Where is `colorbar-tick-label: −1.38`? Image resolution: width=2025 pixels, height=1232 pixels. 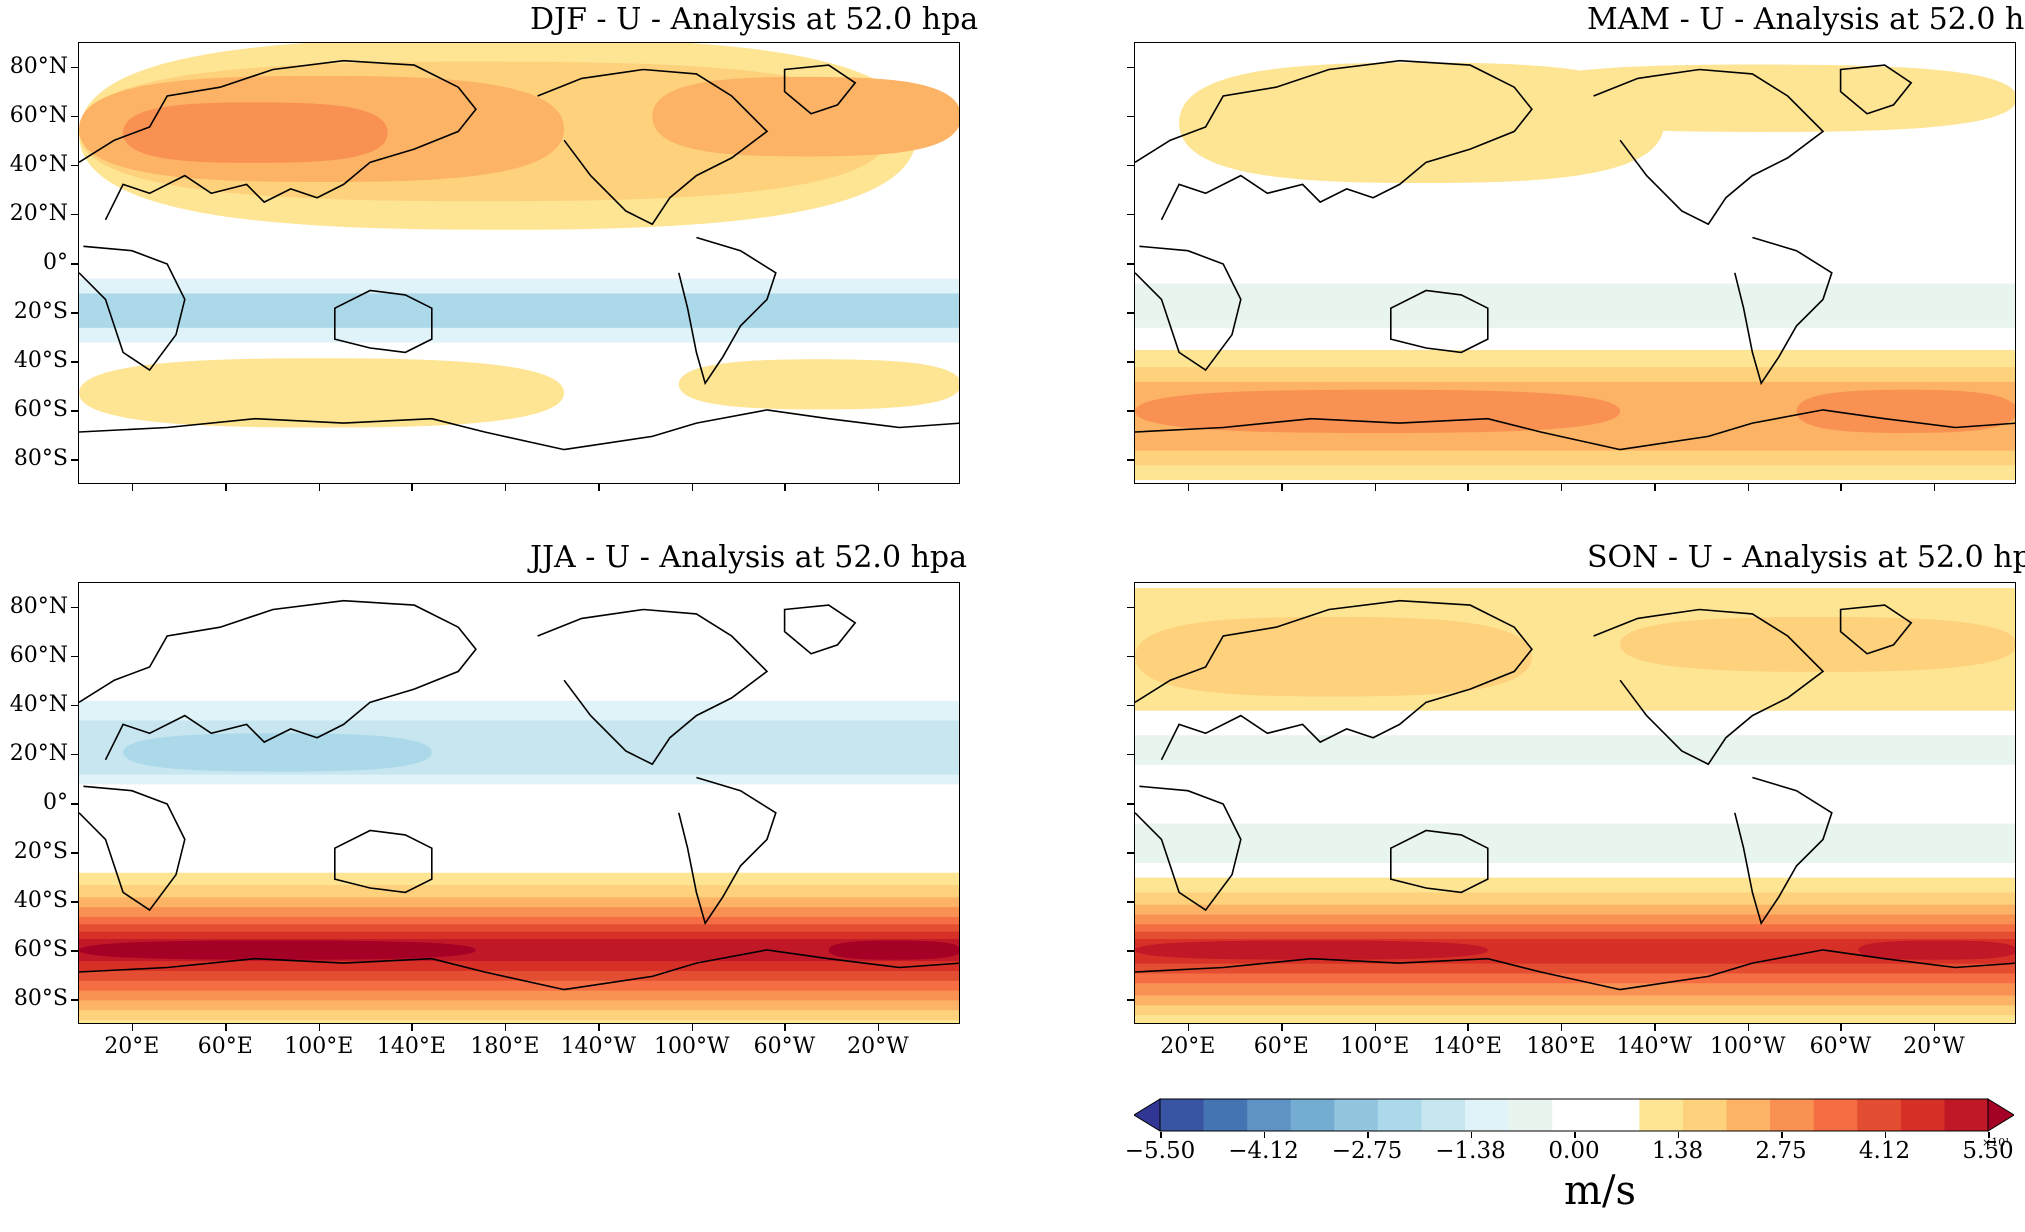 colorbar-tick-label: −1.38 is located at coordinates (1470, 1151).